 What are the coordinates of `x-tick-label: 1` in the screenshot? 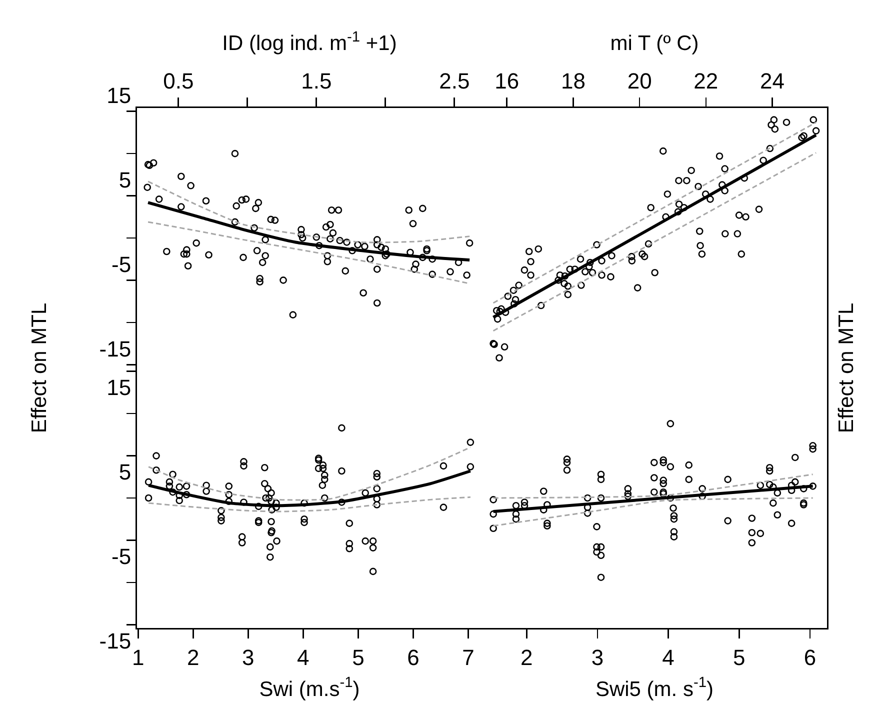 It's located at (138, 657).